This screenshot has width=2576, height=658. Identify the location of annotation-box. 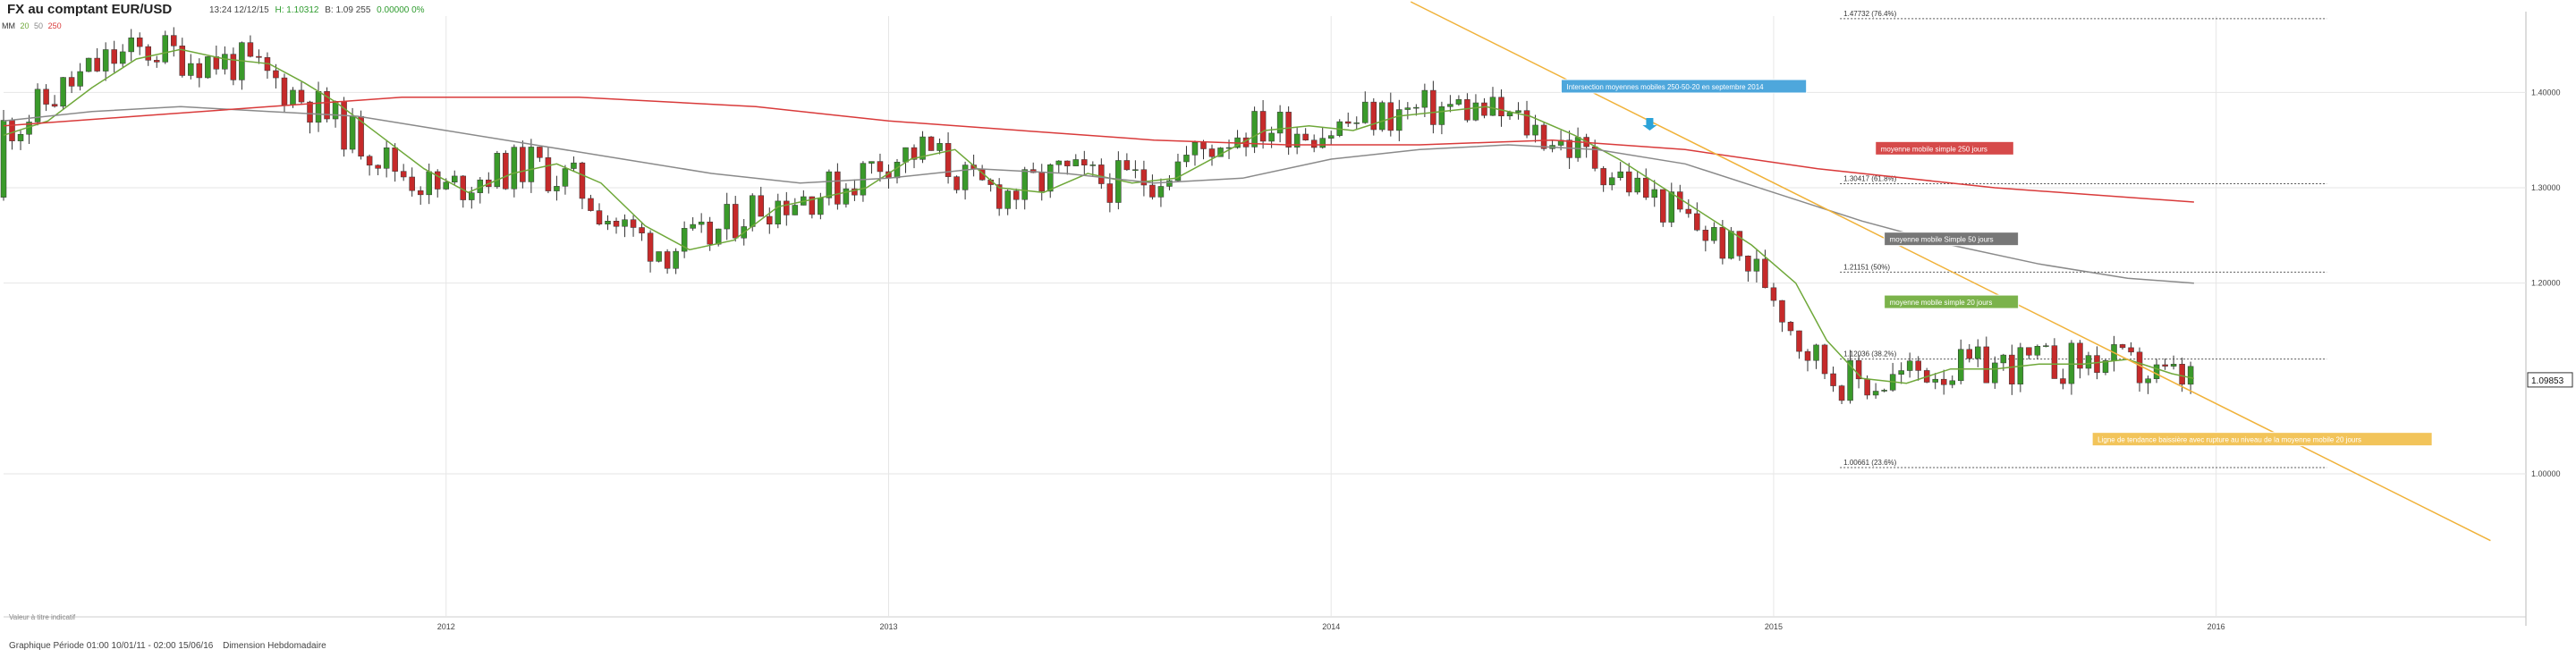
(1944, 148).